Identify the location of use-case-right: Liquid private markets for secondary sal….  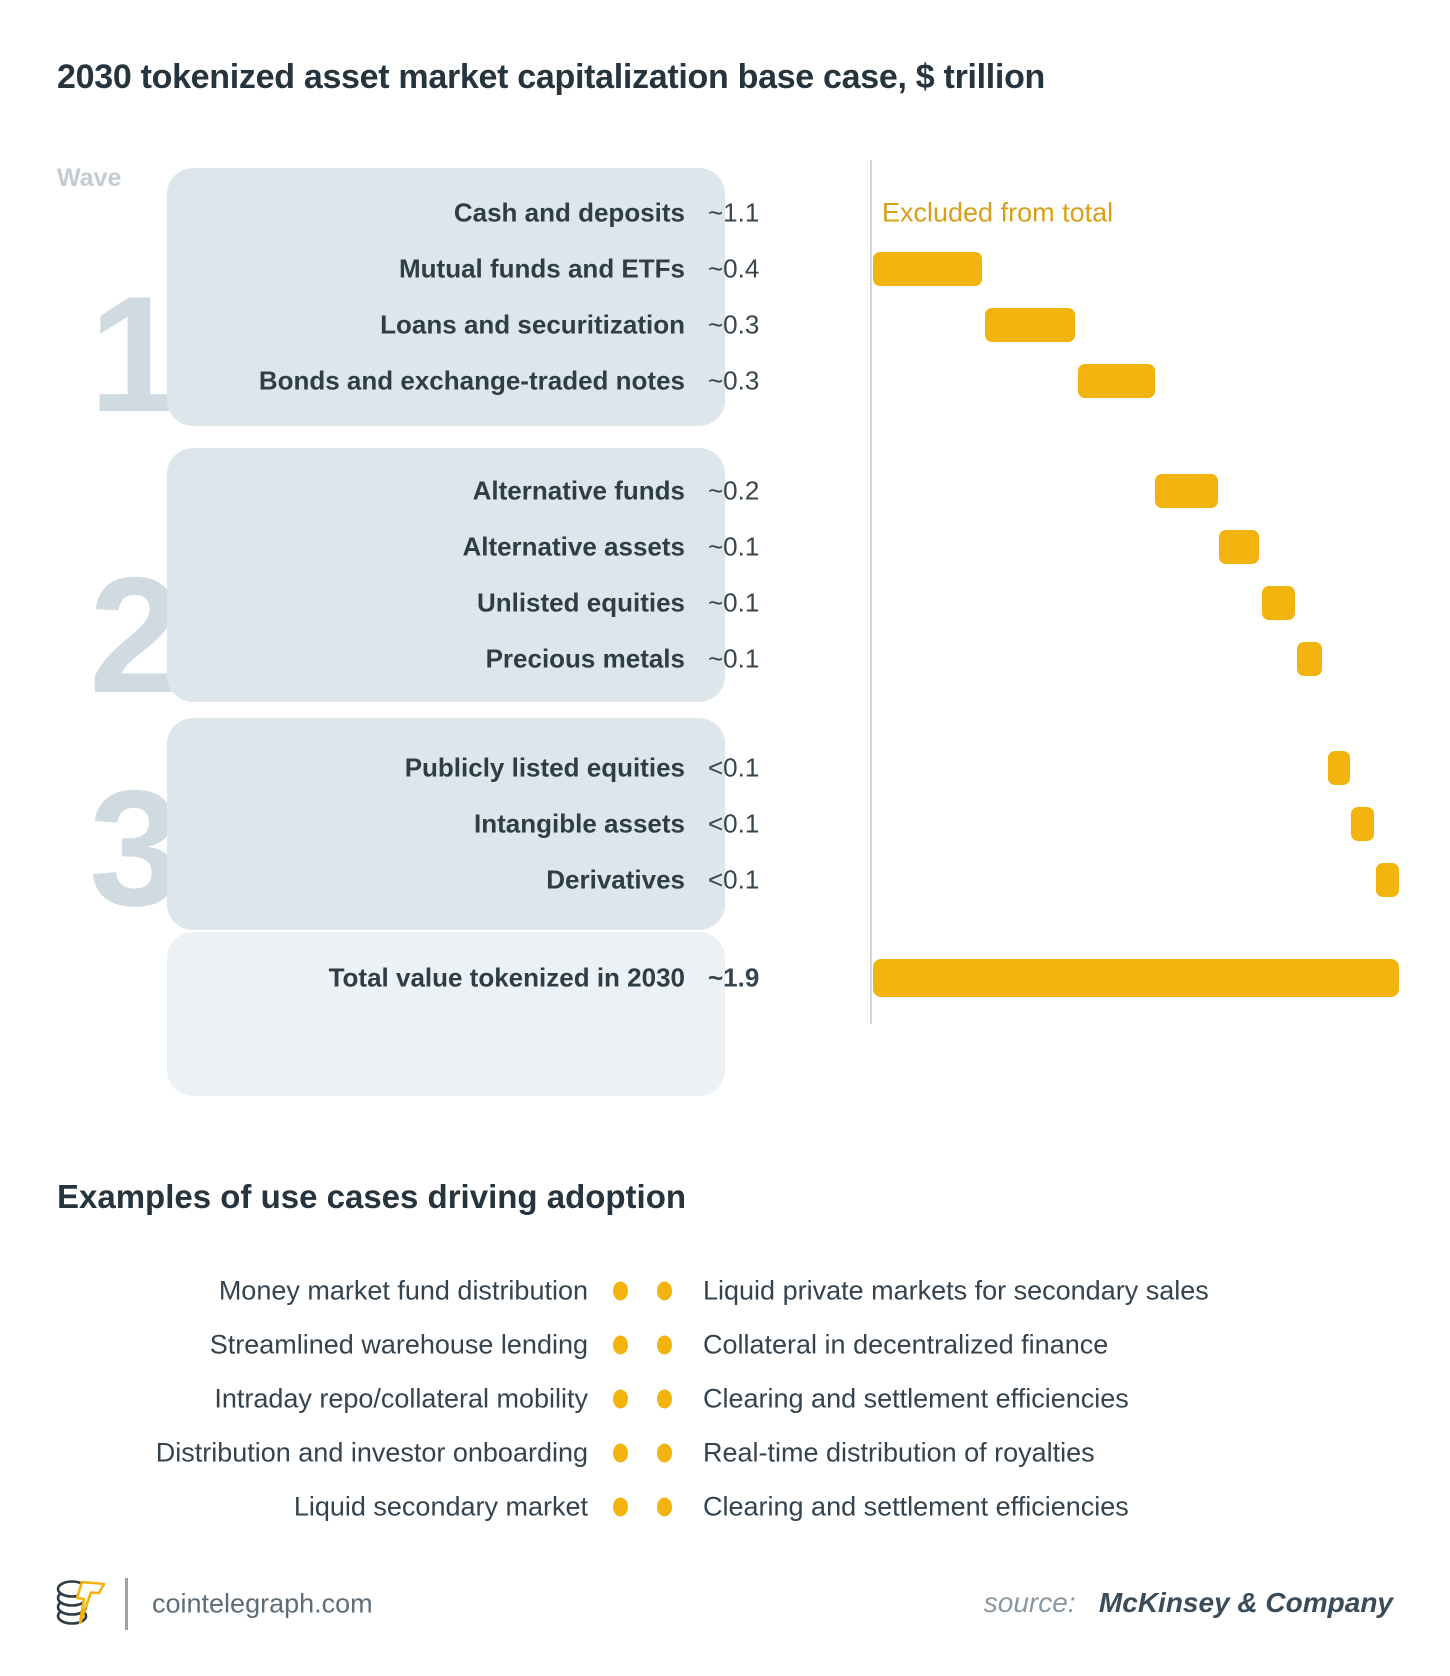
(956, 1290).